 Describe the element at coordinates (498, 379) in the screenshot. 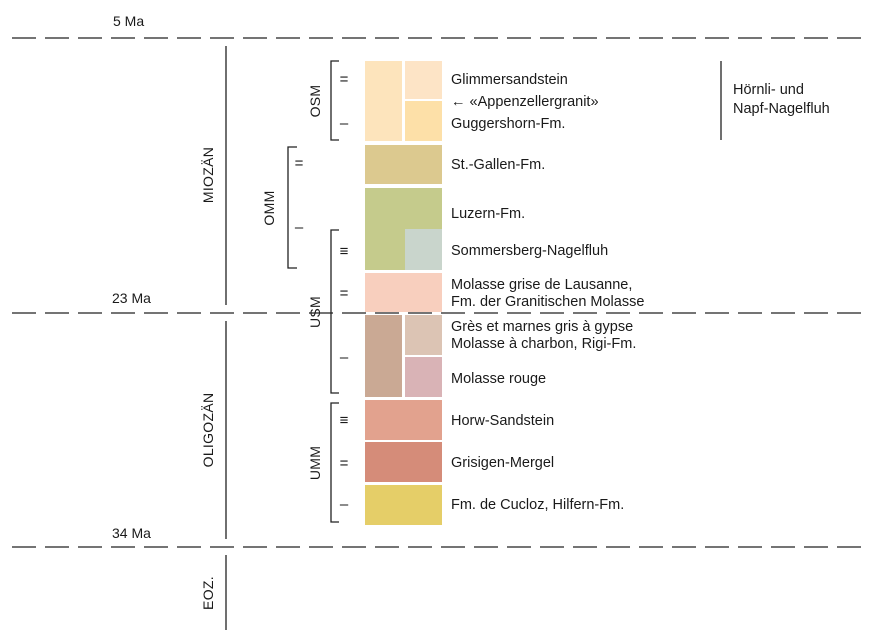

I see `label-rouge: Molasse rouge` at that location.